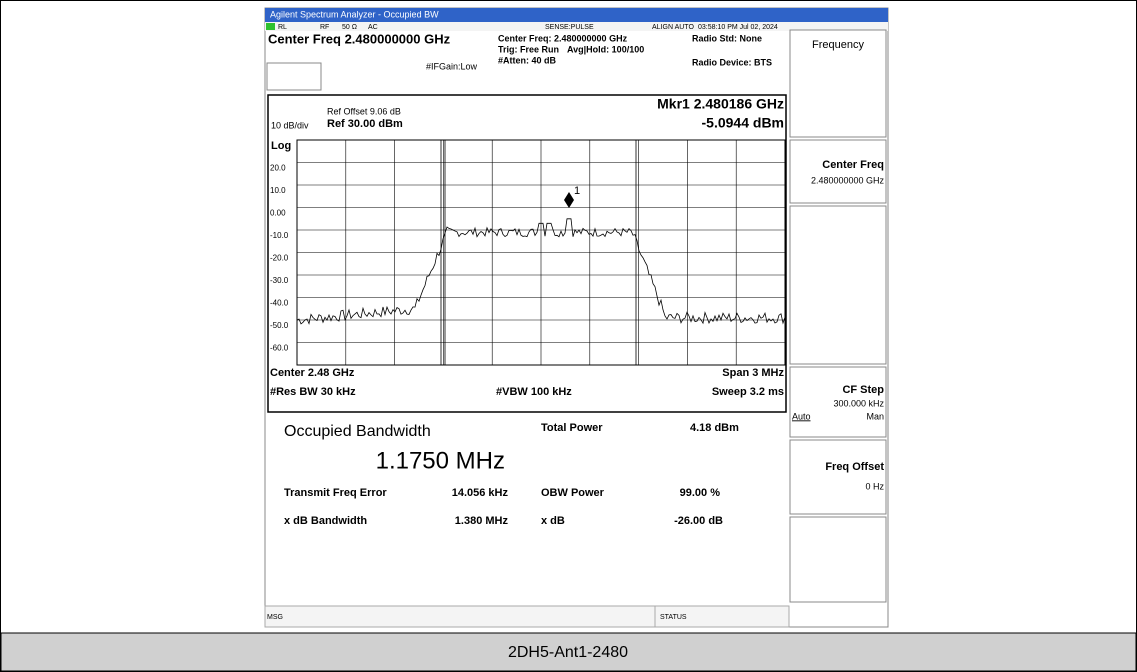  Describe the element at coordinates (576, 15) in the screenshot. I see `title-bar` at that location.